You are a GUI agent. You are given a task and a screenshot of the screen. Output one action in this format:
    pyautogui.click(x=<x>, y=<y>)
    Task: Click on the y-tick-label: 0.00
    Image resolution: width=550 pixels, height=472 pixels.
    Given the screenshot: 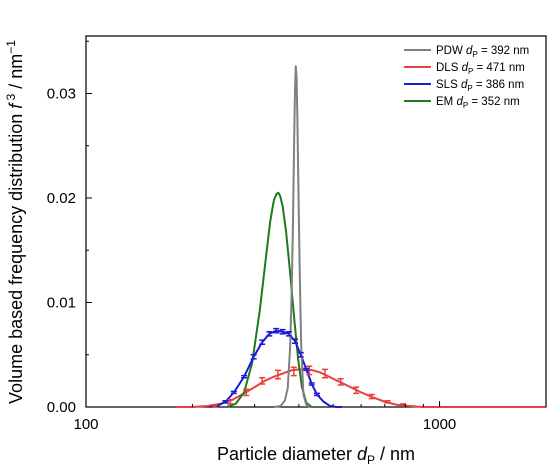 What is the action you would take?
    pyautogui.click(x=61, y=407)
    